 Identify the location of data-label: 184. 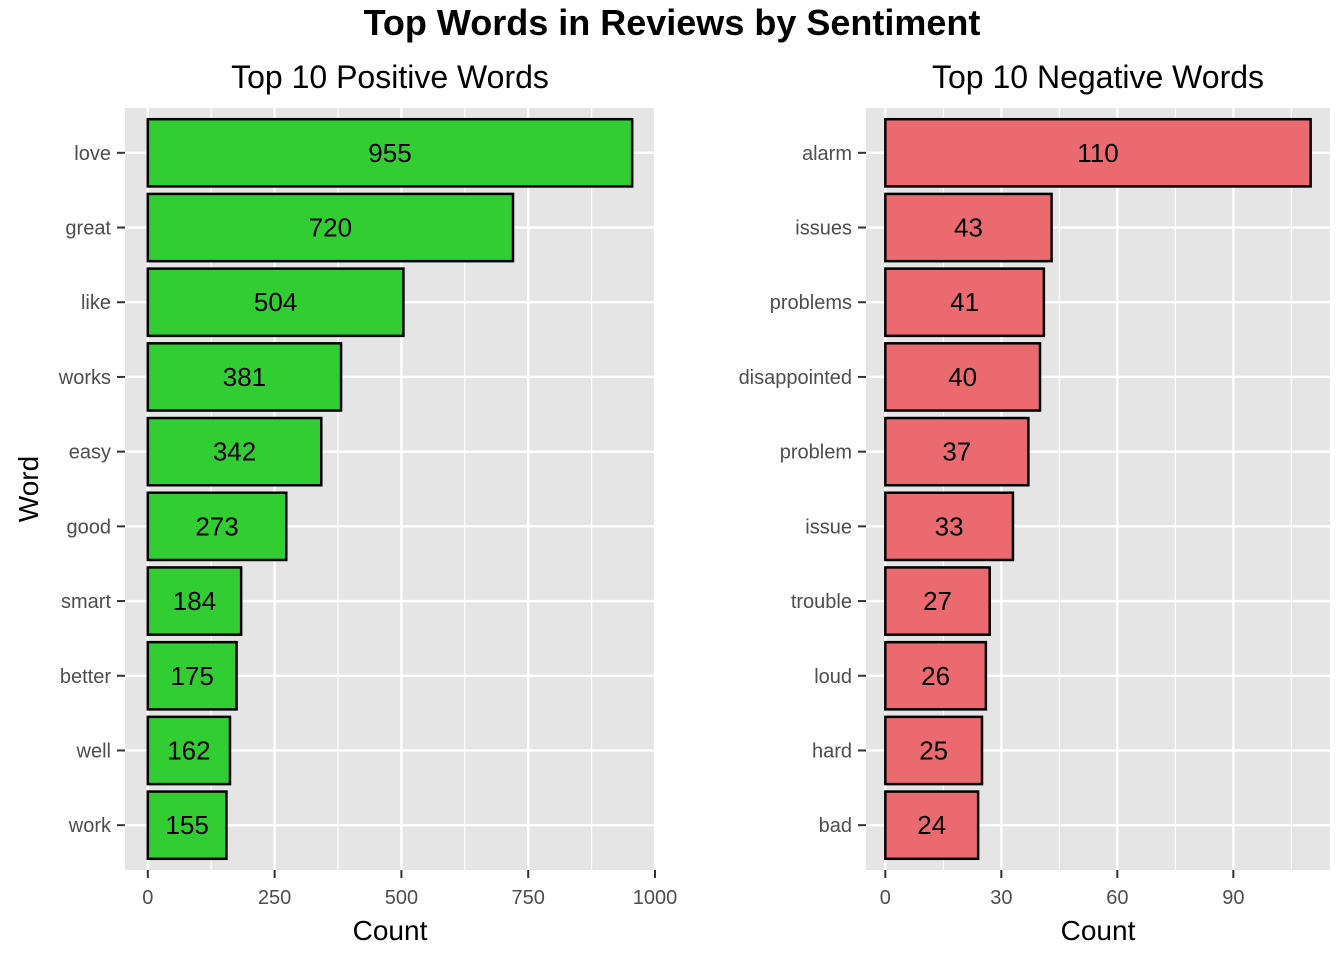
(194, 601).